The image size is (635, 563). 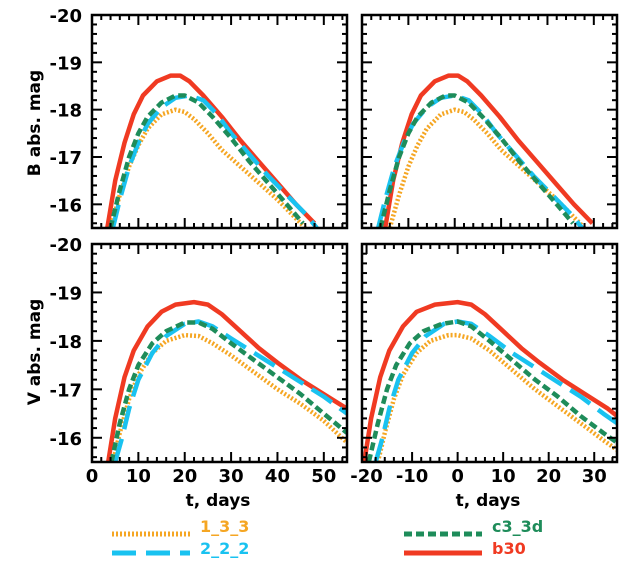 I want to click on x-tick-label: 50, so click(x=323, y=476).